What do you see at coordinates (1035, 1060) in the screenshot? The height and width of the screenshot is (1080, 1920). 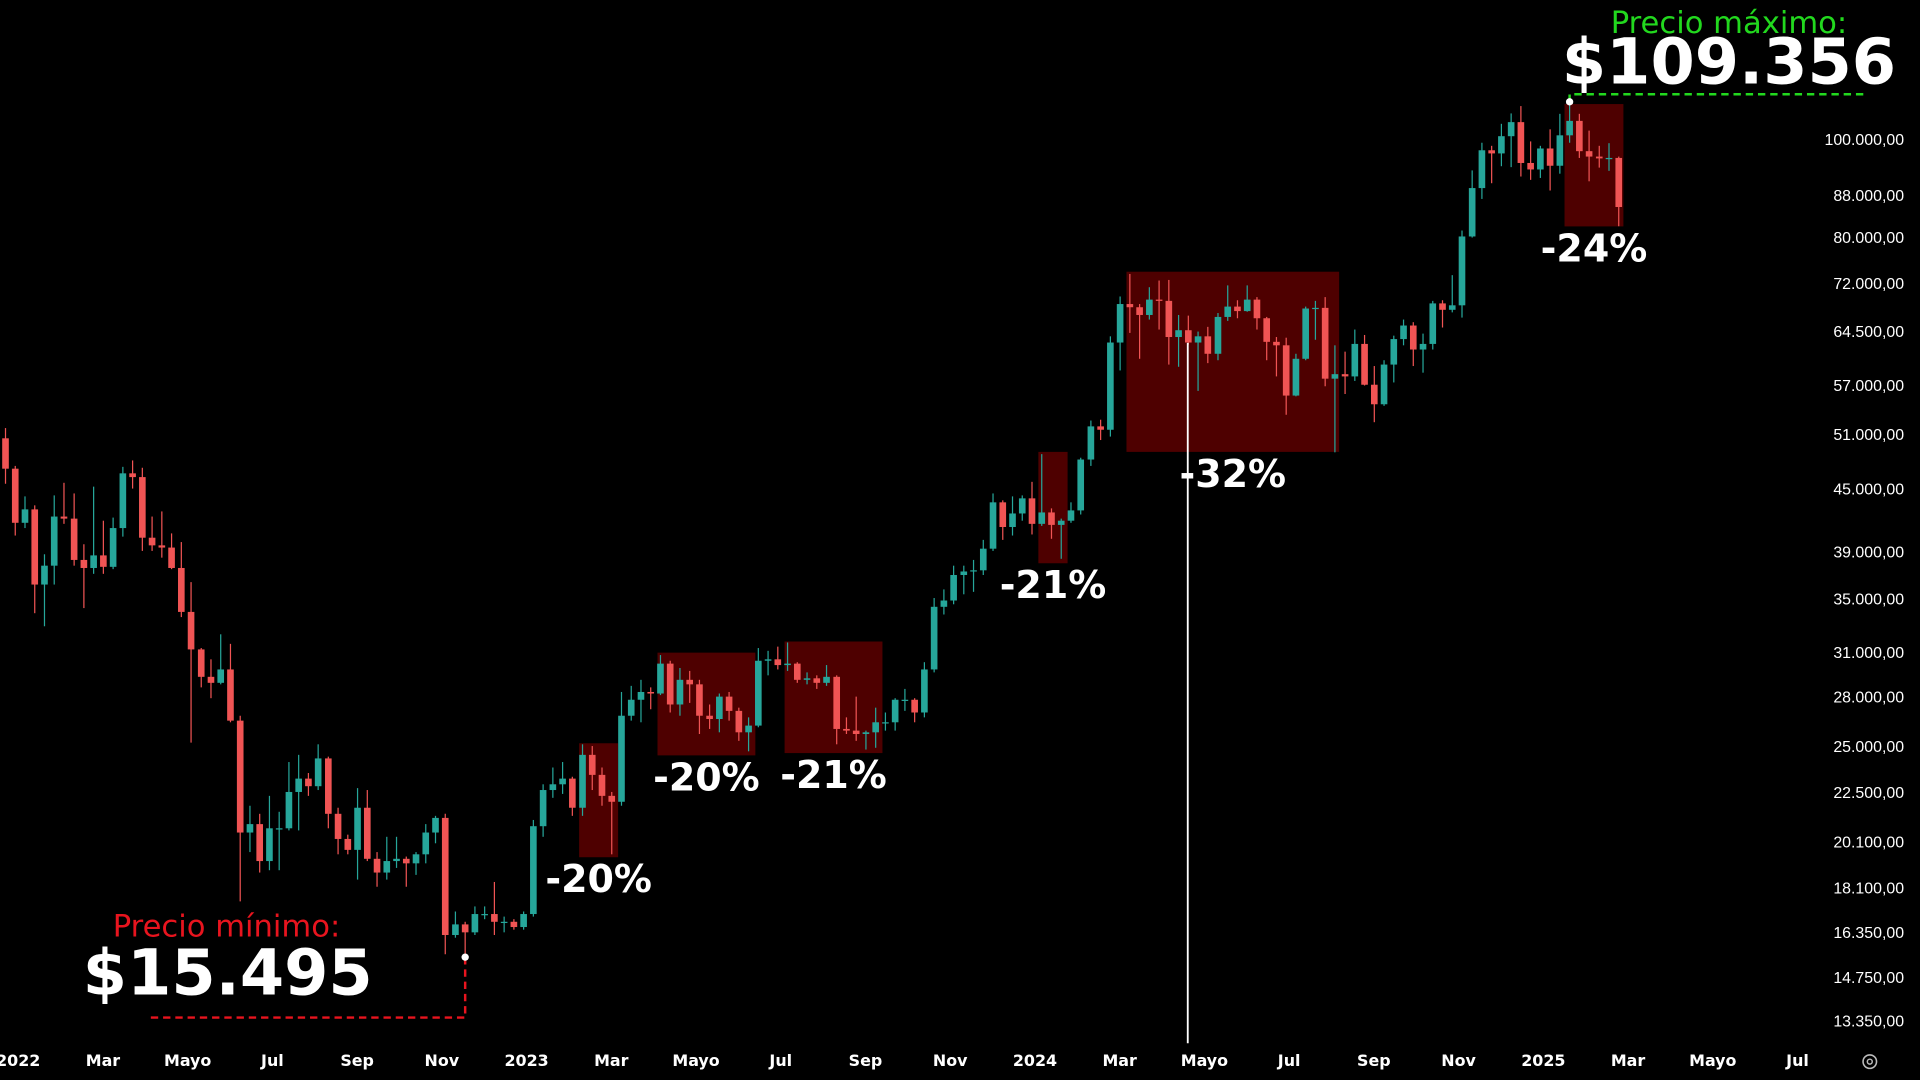 I see `x-tick-label: 2024` at bounding box center [1035, 1060].